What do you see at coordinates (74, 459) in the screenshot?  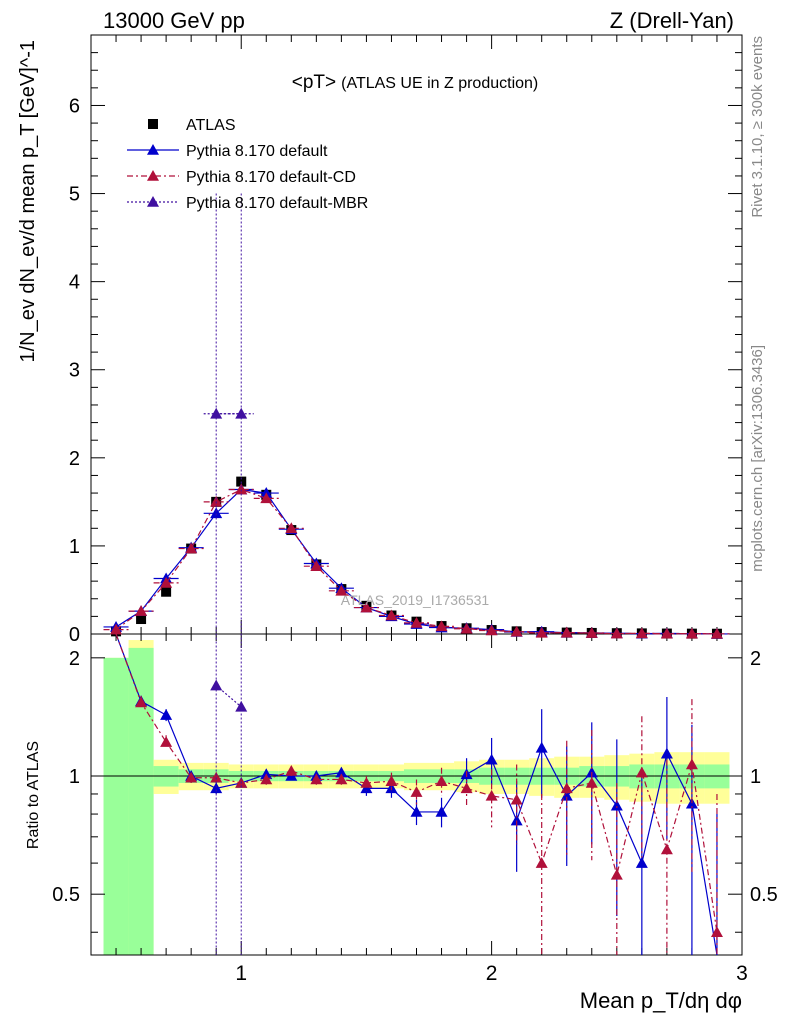 I see `y-tick-label: 2` at bounding box center [74, 459].